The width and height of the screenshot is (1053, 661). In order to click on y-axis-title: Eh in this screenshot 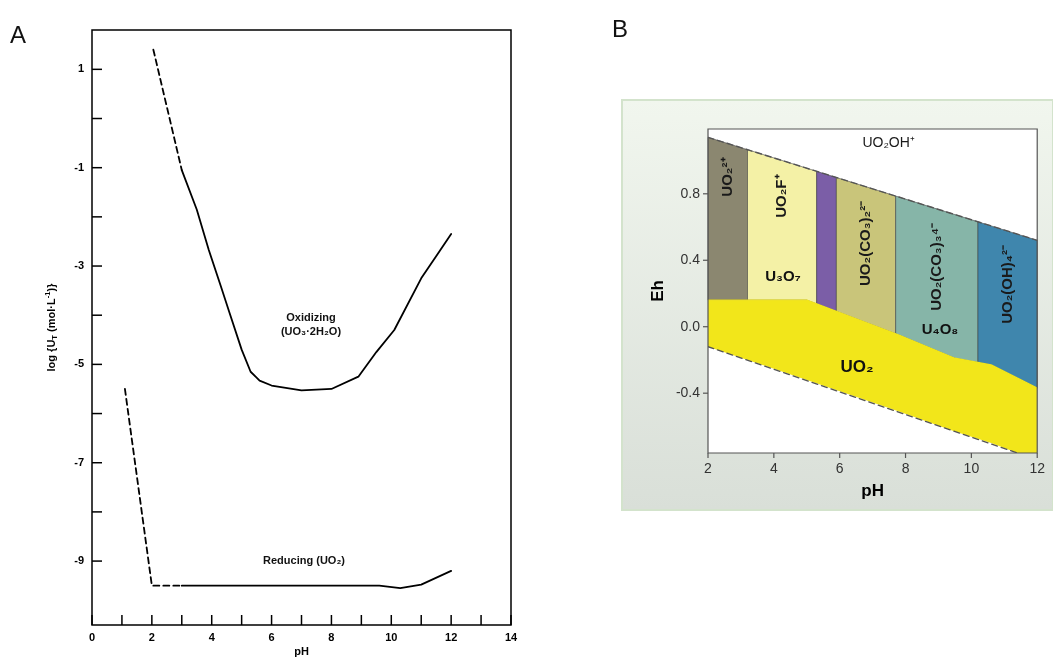, I will do `click(657, 291)`.